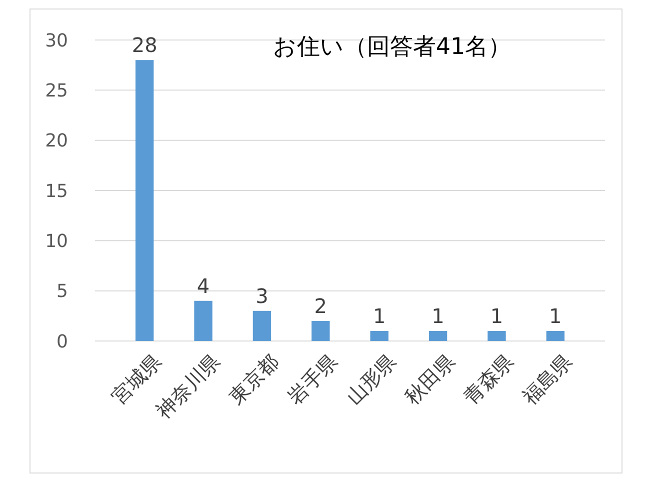  I want to click on y-tick-label: 25, so click(56, 91).